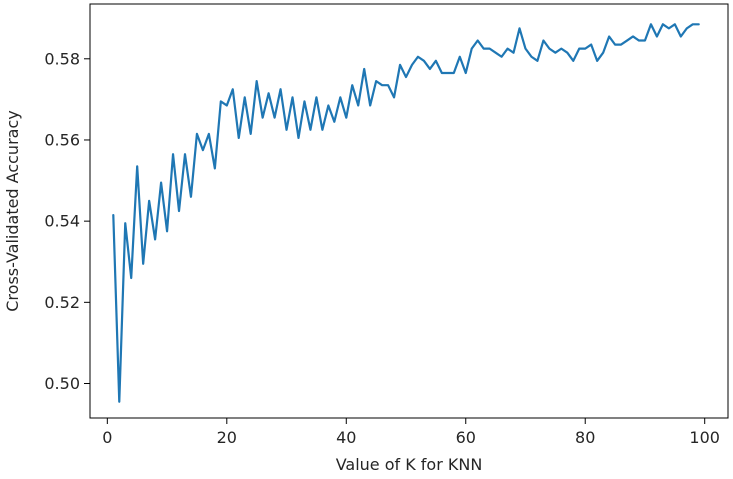  What do you see at coordinates (466, 437) in the screenshot?
I see `x-tick-label: 60` at bounding box center [466, 437].